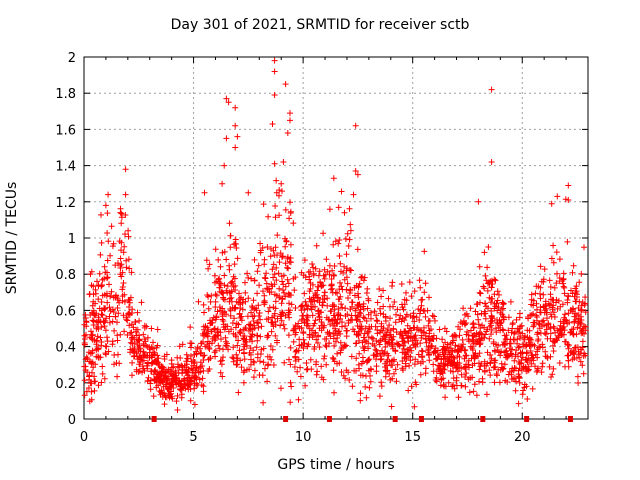 This screenshot has height=480, width=640. Describe the element at coordinates (65, 167) in the screenshot. I see `y-tick-label: 1.4` at that location.